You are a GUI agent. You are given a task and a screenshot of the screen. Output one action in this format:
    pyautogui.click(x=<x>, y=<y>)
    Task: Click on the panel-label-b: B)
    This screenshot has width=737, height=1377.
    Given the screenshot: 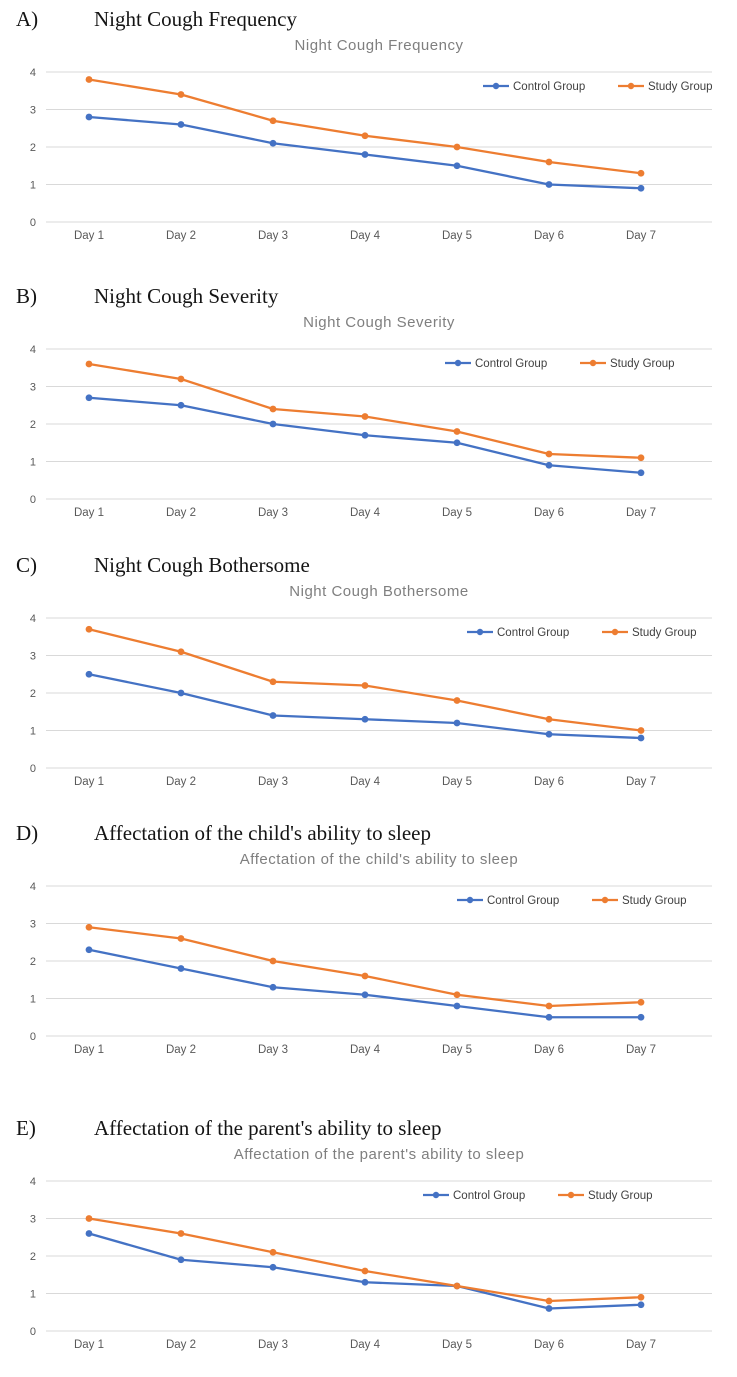 What is the action you would take?
    pyautogui.click(x=26, y=296)
    